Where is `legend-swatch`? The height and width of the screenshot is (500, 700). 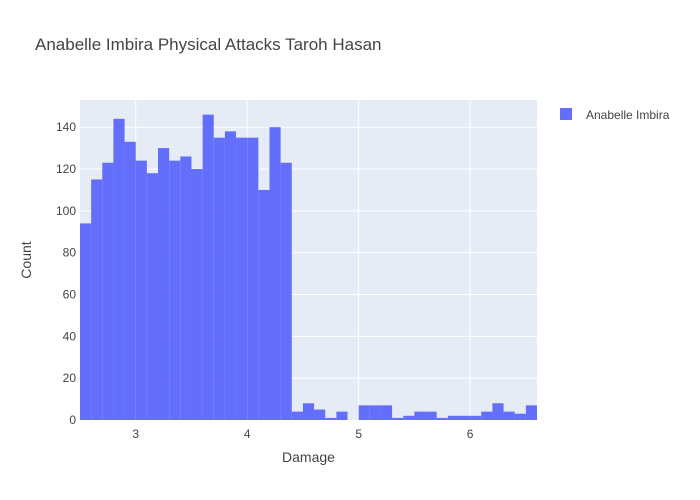 legend-swatch is located at coordinates (566, 114).